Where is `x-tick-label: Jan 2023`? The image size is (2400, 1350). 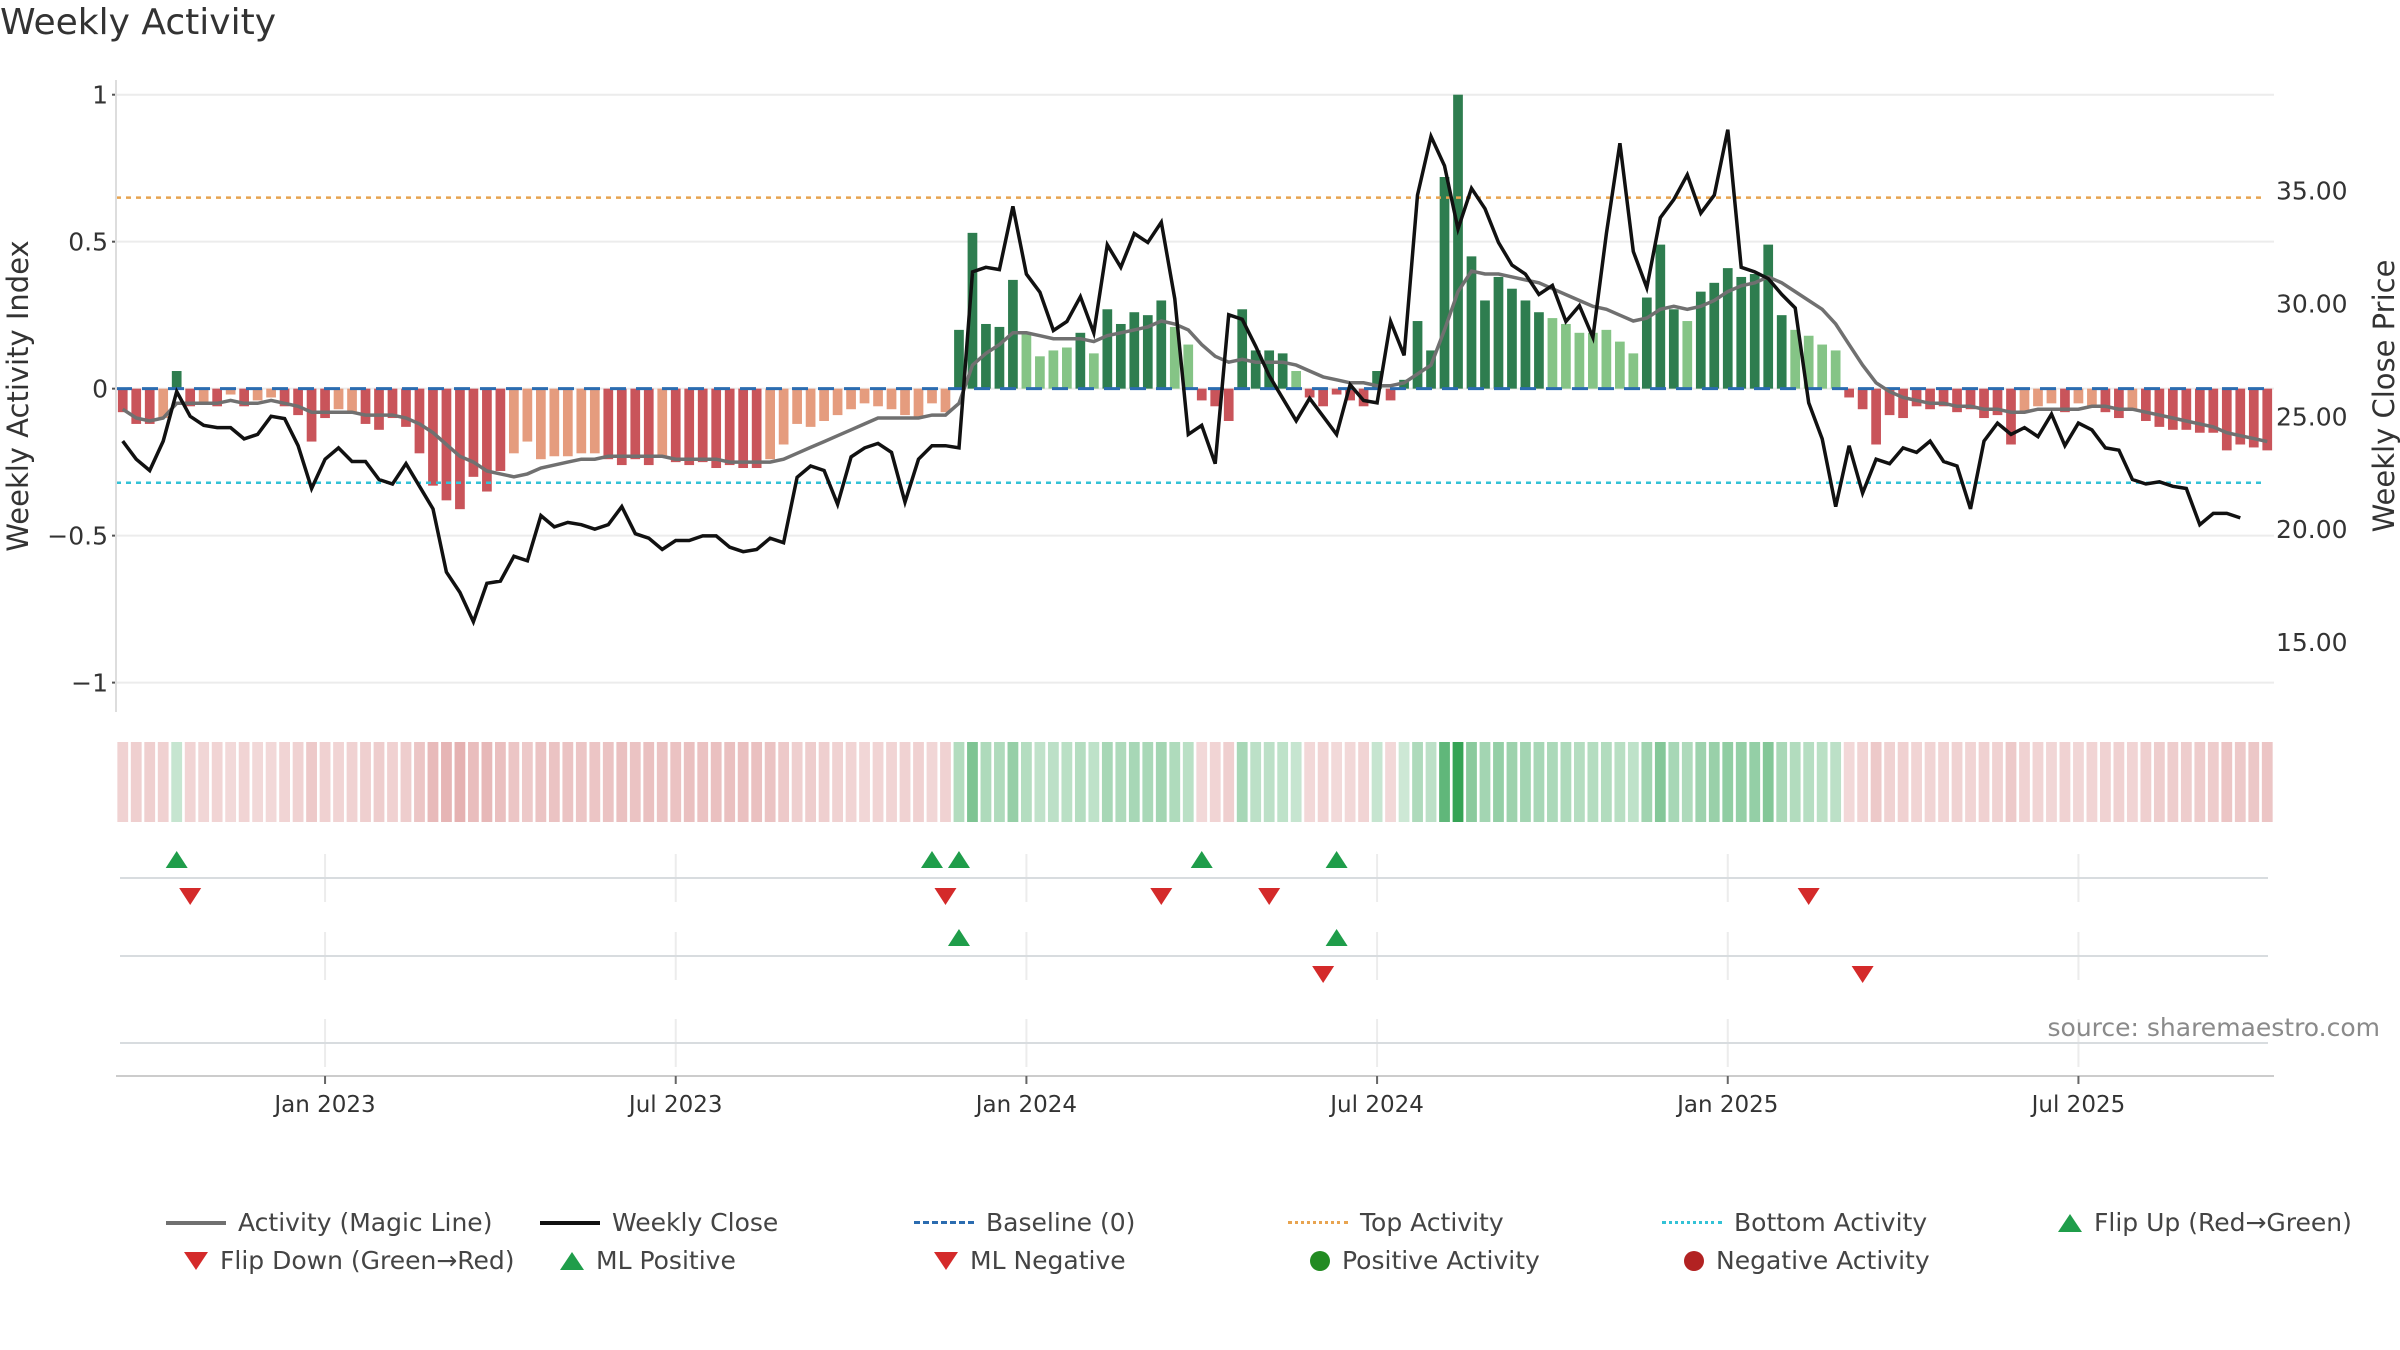
x-tick-label: Jan 2023 is located at coordinates (323, 1105).